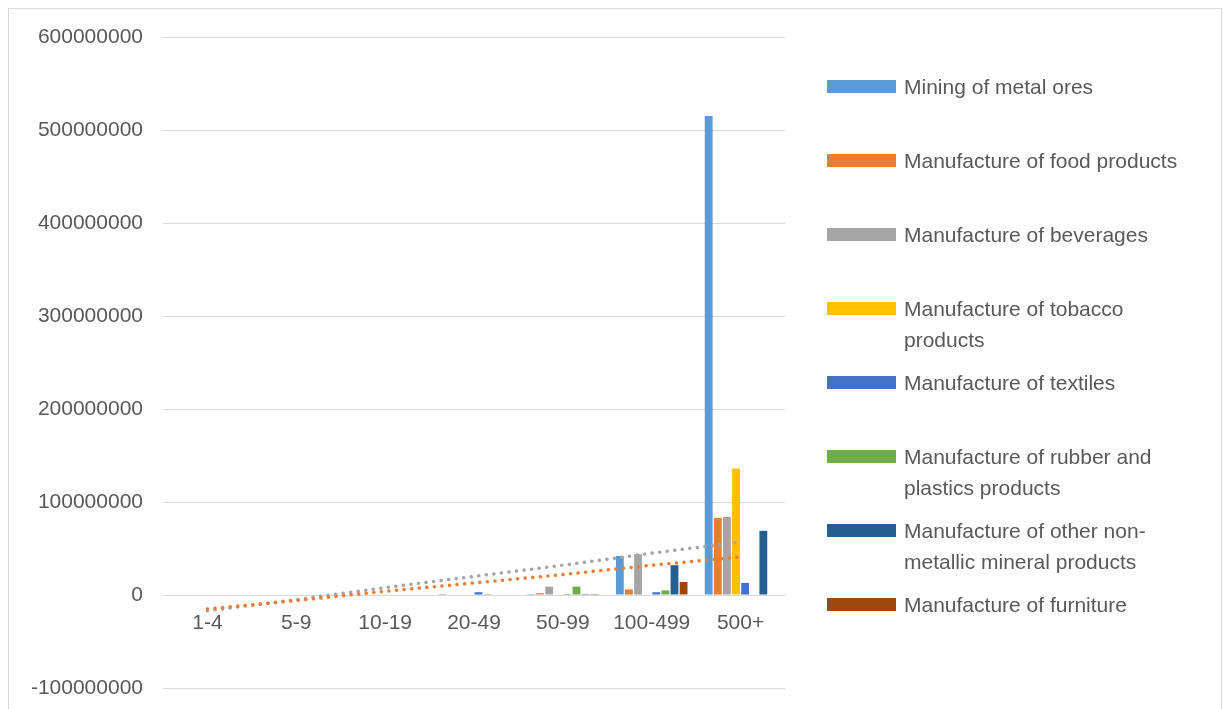 Image resolution: width=1224 pixels, height=709 pixels. What do you see at coordinates (90, 314) in the screenshot?
I see `y-tick-label: 300000000` at bounding box center [90, 314].